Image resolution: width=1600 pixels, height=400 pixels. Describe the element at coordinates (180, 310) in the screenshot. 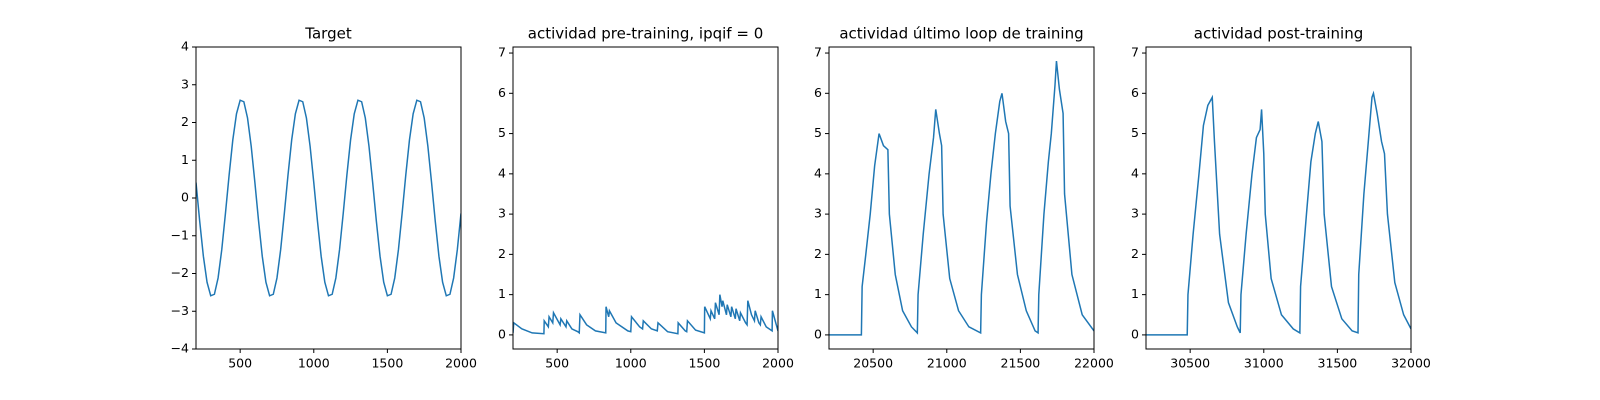

I see `y-tick-label: −3` at that location.